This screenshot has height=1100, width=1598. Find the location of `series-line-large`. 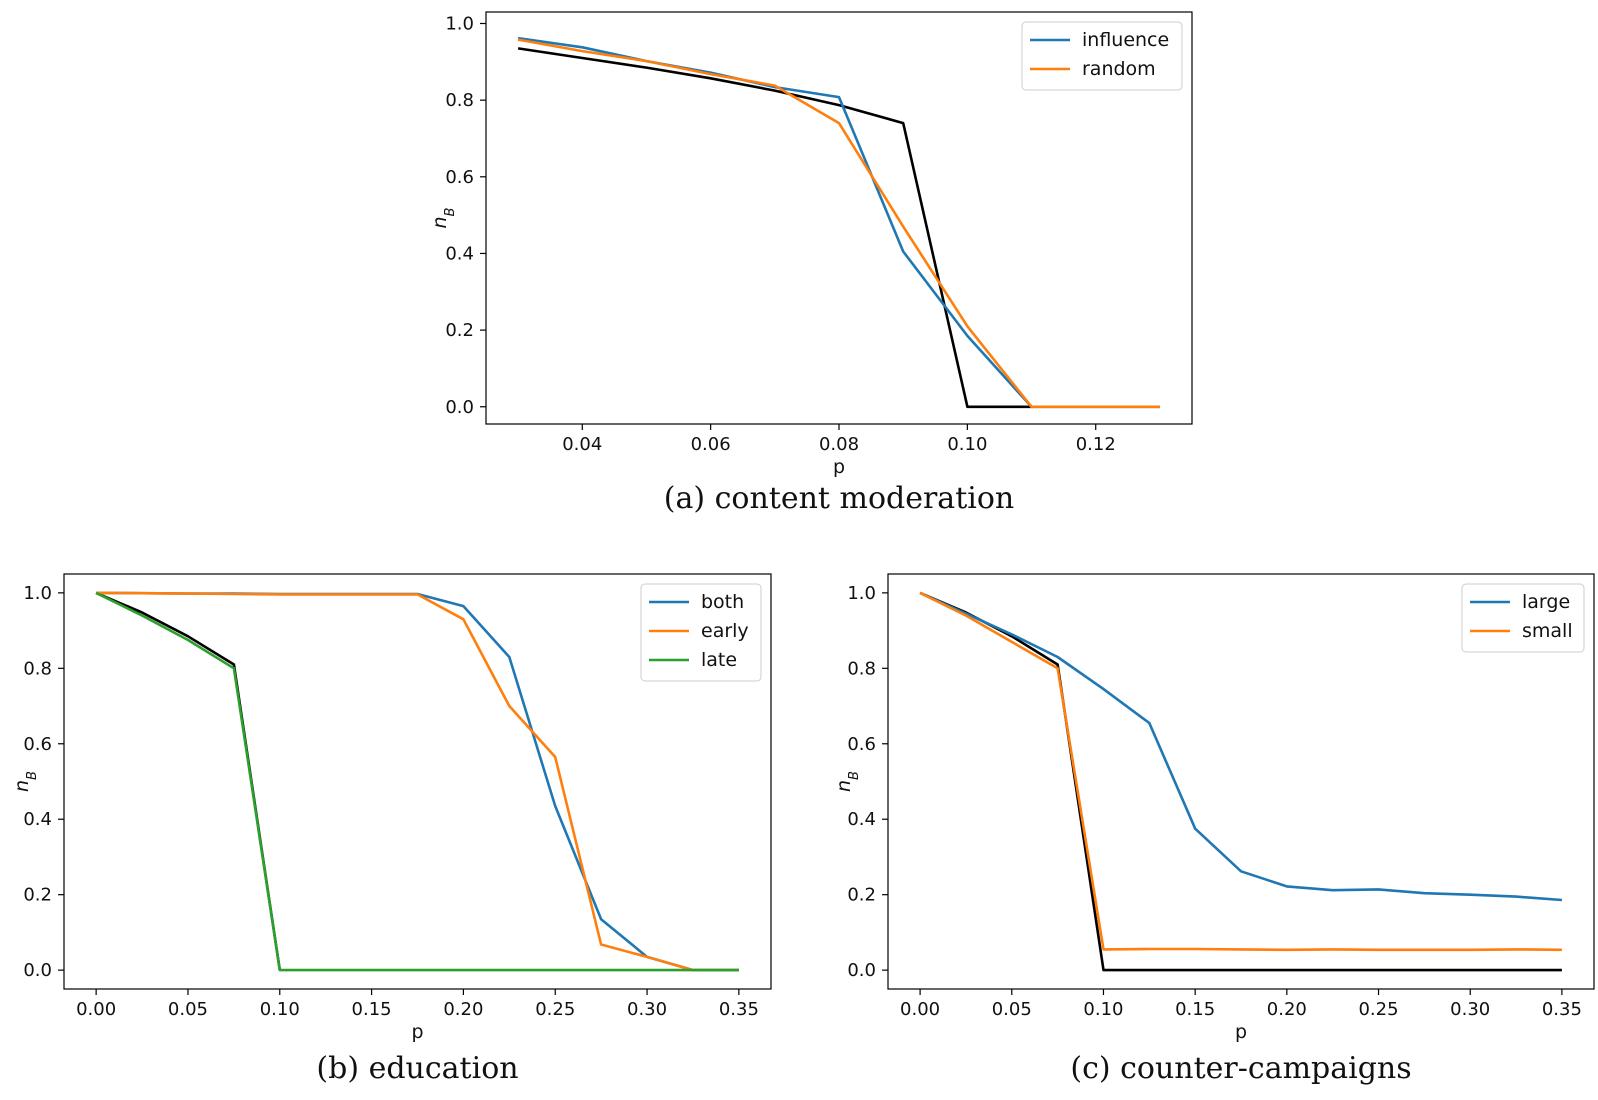

series-line-large is located at coordinates (1240, 746).